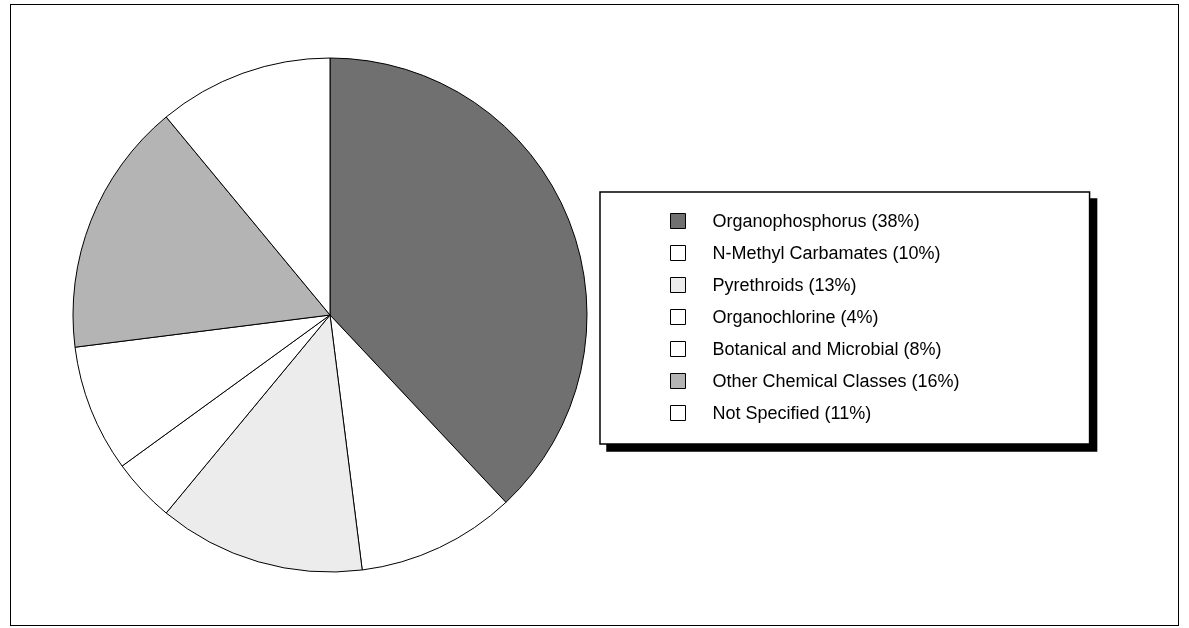  What do you see at coordinates (827, 349) in the screenshot?
I see `legend-label: Botanical and Microbial (8%)` at bounding box center [827, 349].